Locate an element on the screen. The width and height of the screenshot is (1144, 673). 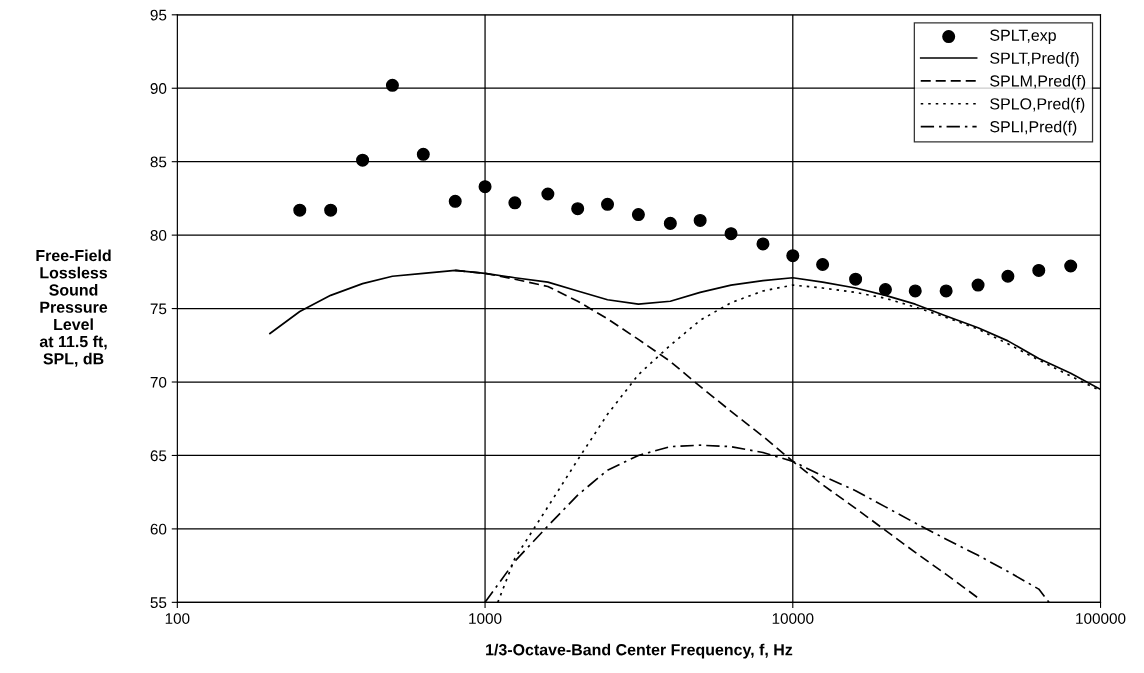
legend-label: SPLM,Pred(f) is located at coordinates (1038, 82).